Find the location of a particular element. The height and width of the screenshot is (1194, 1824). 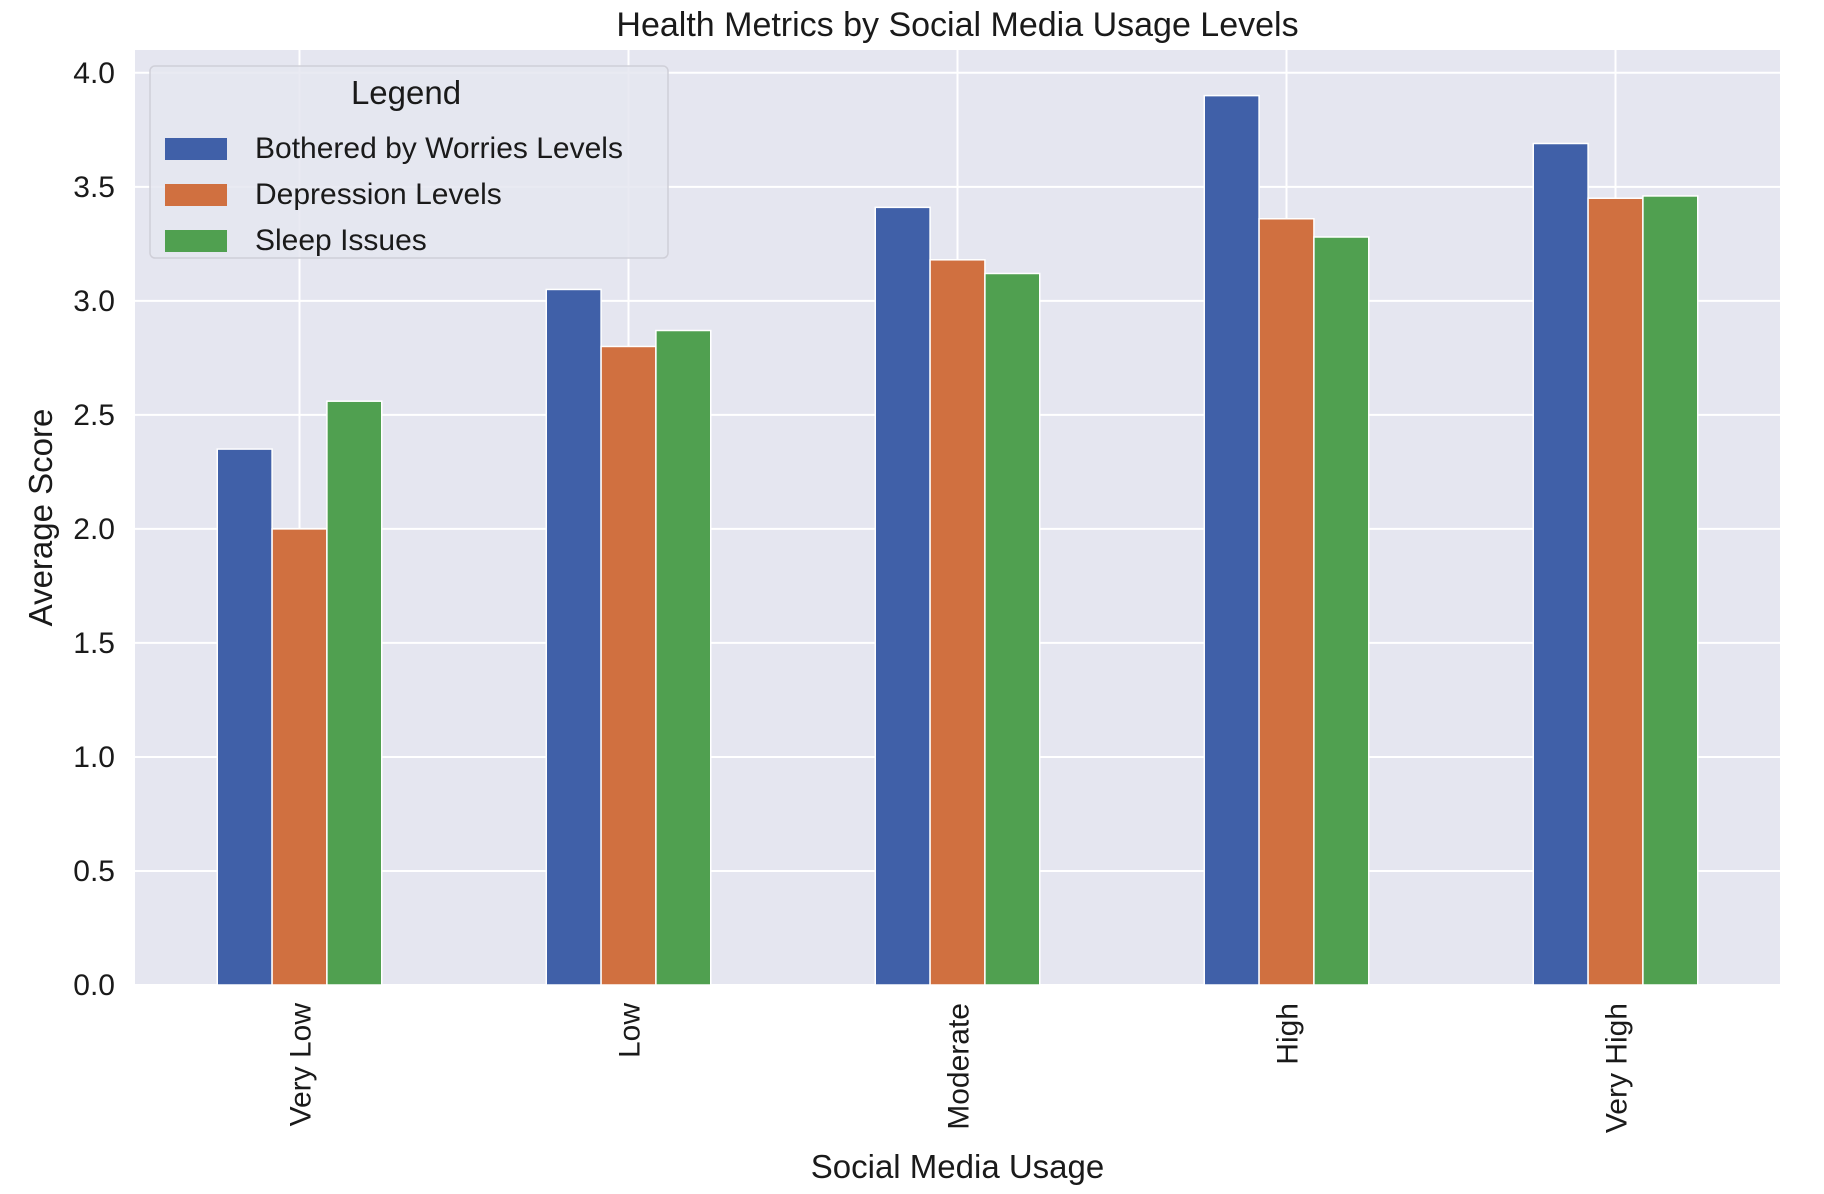

bar-depression-levels-high is located at coordinates (1286, 602).